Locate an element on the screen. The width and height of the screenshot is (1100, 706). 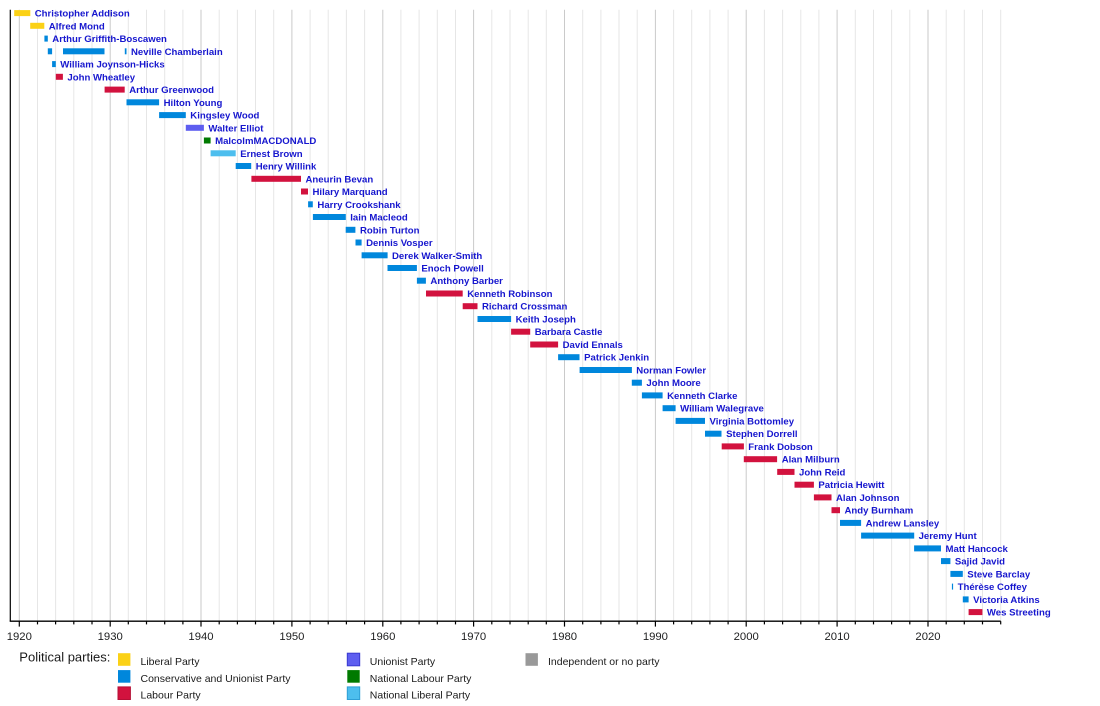
svg-text: Kenneth Robinson is located at coordinates (509, 294).